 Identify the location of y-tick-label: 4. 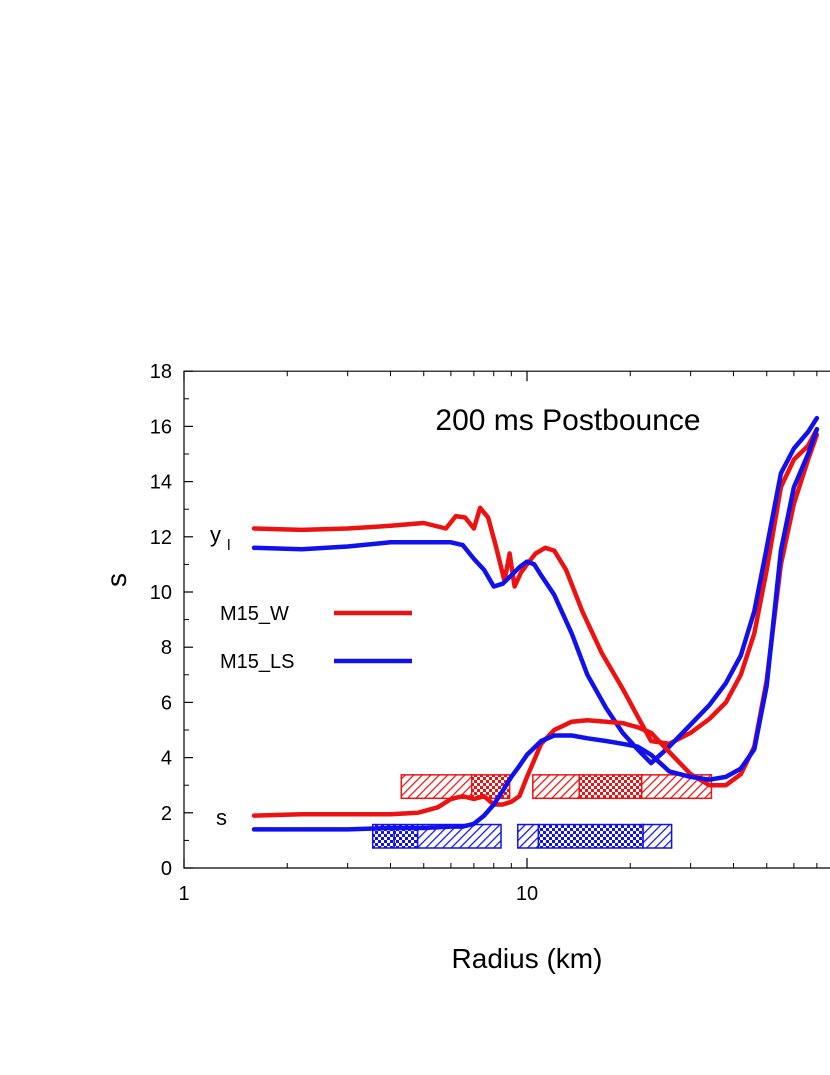
(166, 759).